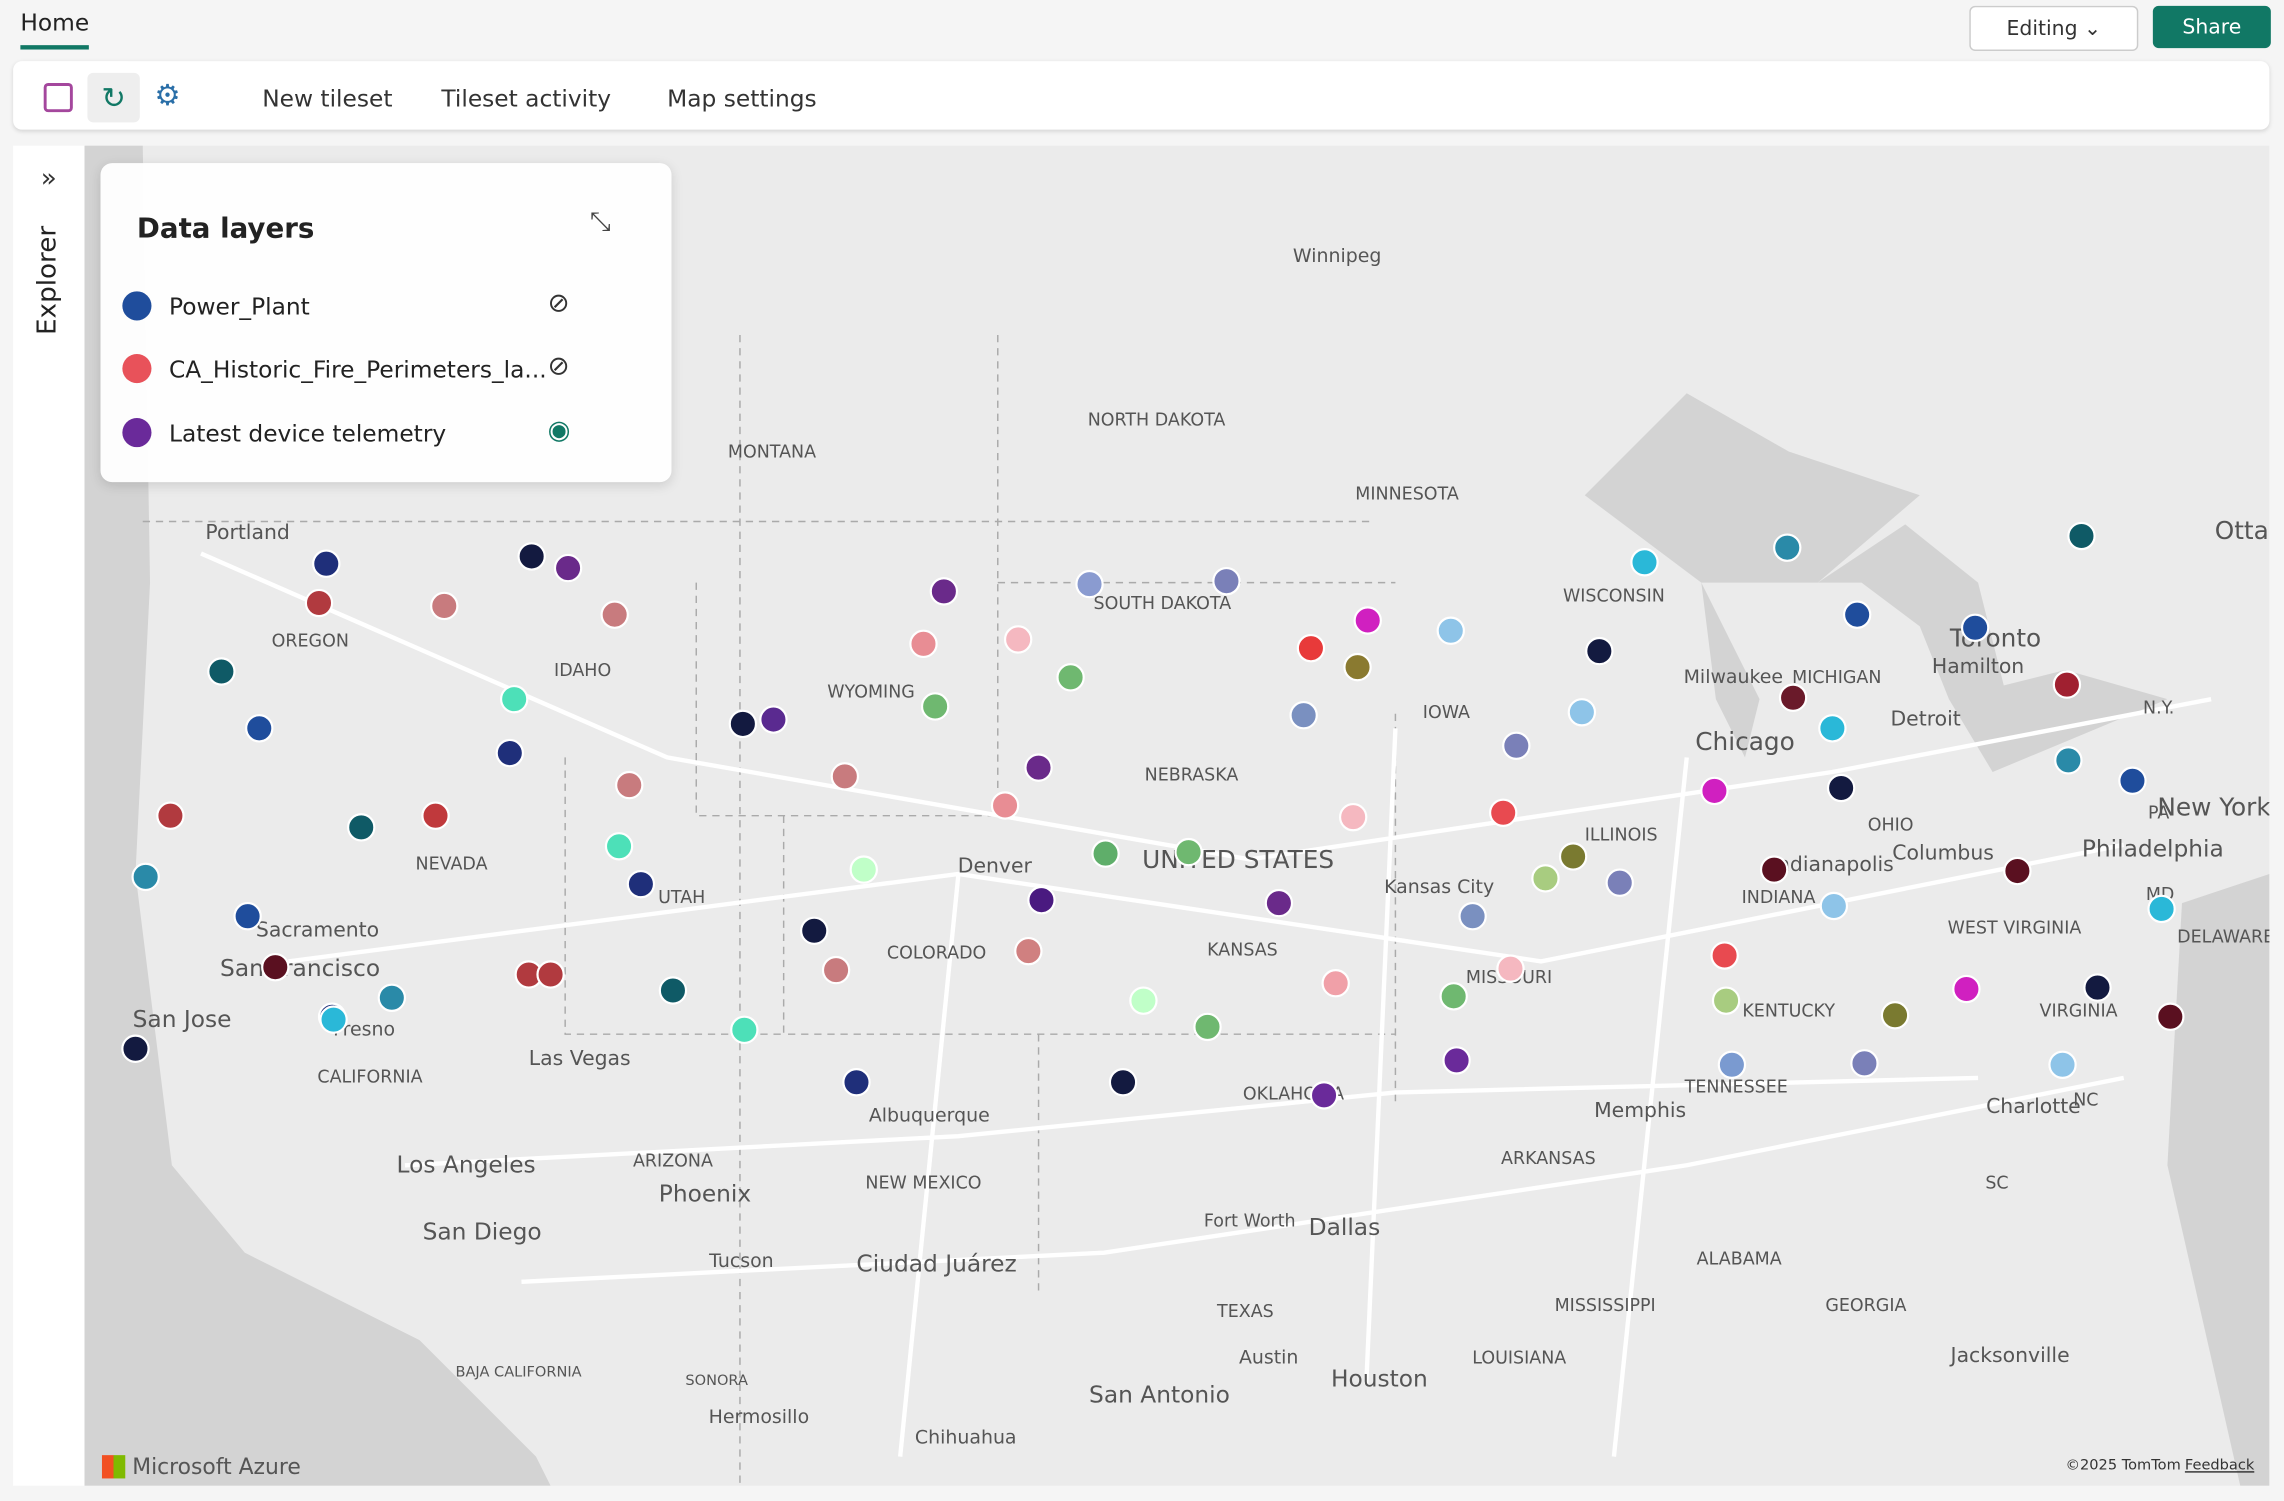 The height and width of the screenshot is (1501, 2284). Describe the element at coordinates (2219, 1466) in the screenshot. I see `feedback: Feedback` at that location.